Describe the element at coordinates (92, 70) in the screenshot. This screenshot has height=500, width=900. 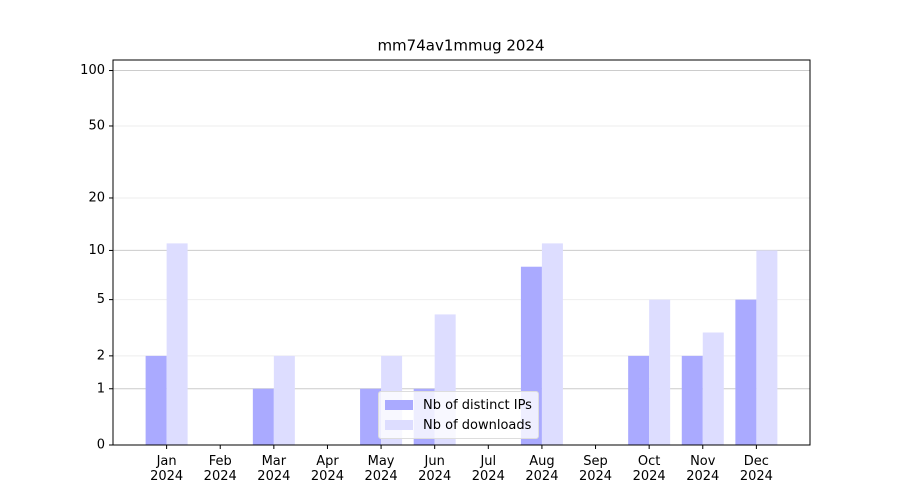
I see `y-tick-label: 100` at that location.